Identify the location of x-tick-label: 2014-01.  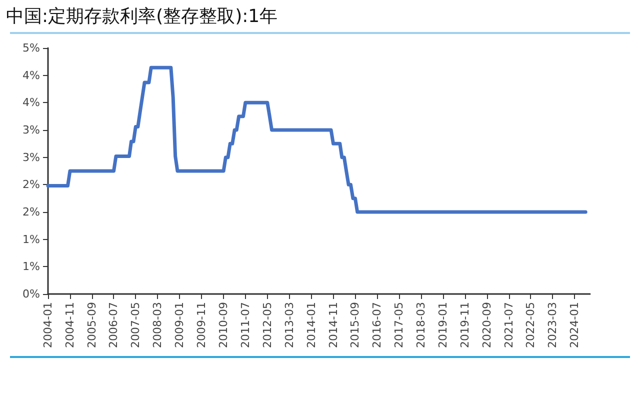
(311, 325).